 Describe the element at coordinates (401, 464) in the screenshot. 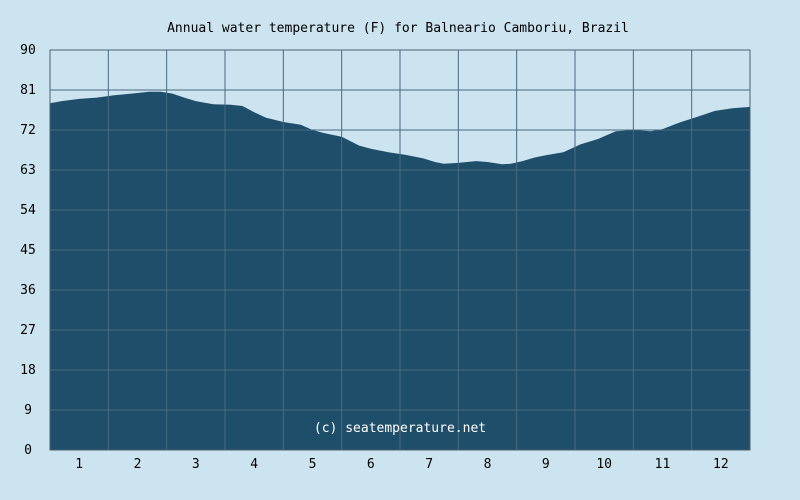

I see `x-axis-ticks: 1 2 3 4 5 6 7 8 9 10 11 12` at that location.